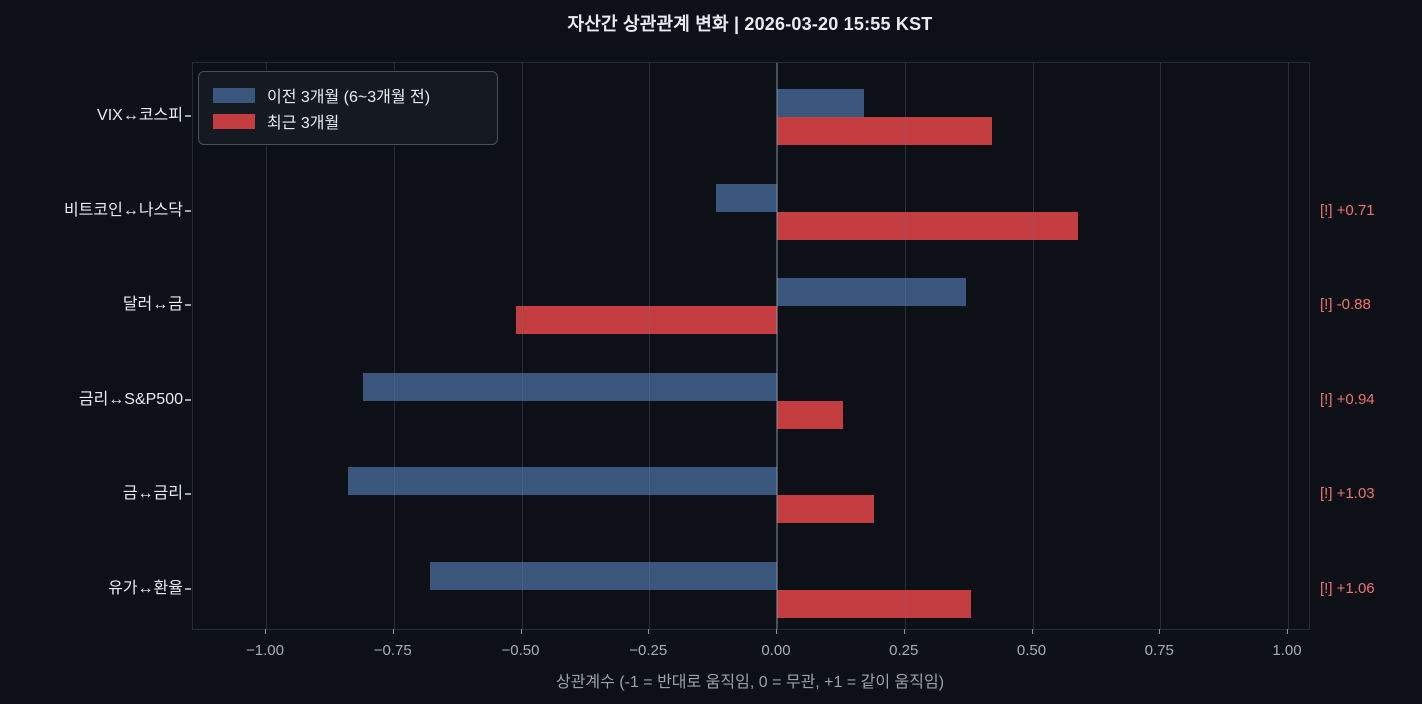 This screenshot has width=1422, height=704. Describe the element at coordinates (776, 650) in the screenshot. I see `x-tick-label: 0.00` at that location.